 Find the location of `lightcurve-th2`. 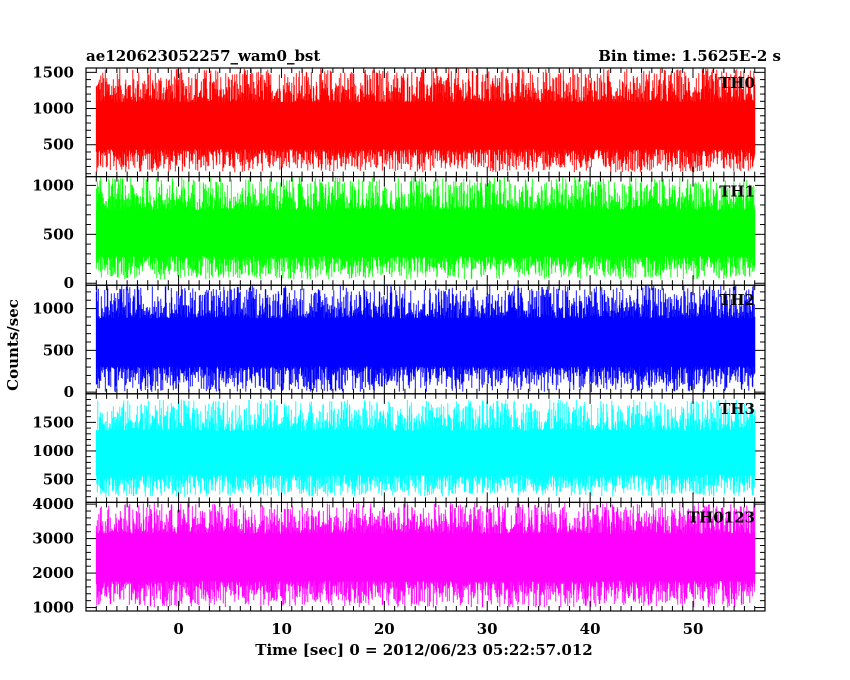

lightcurve-th2 is located at coordinates (425, 339).